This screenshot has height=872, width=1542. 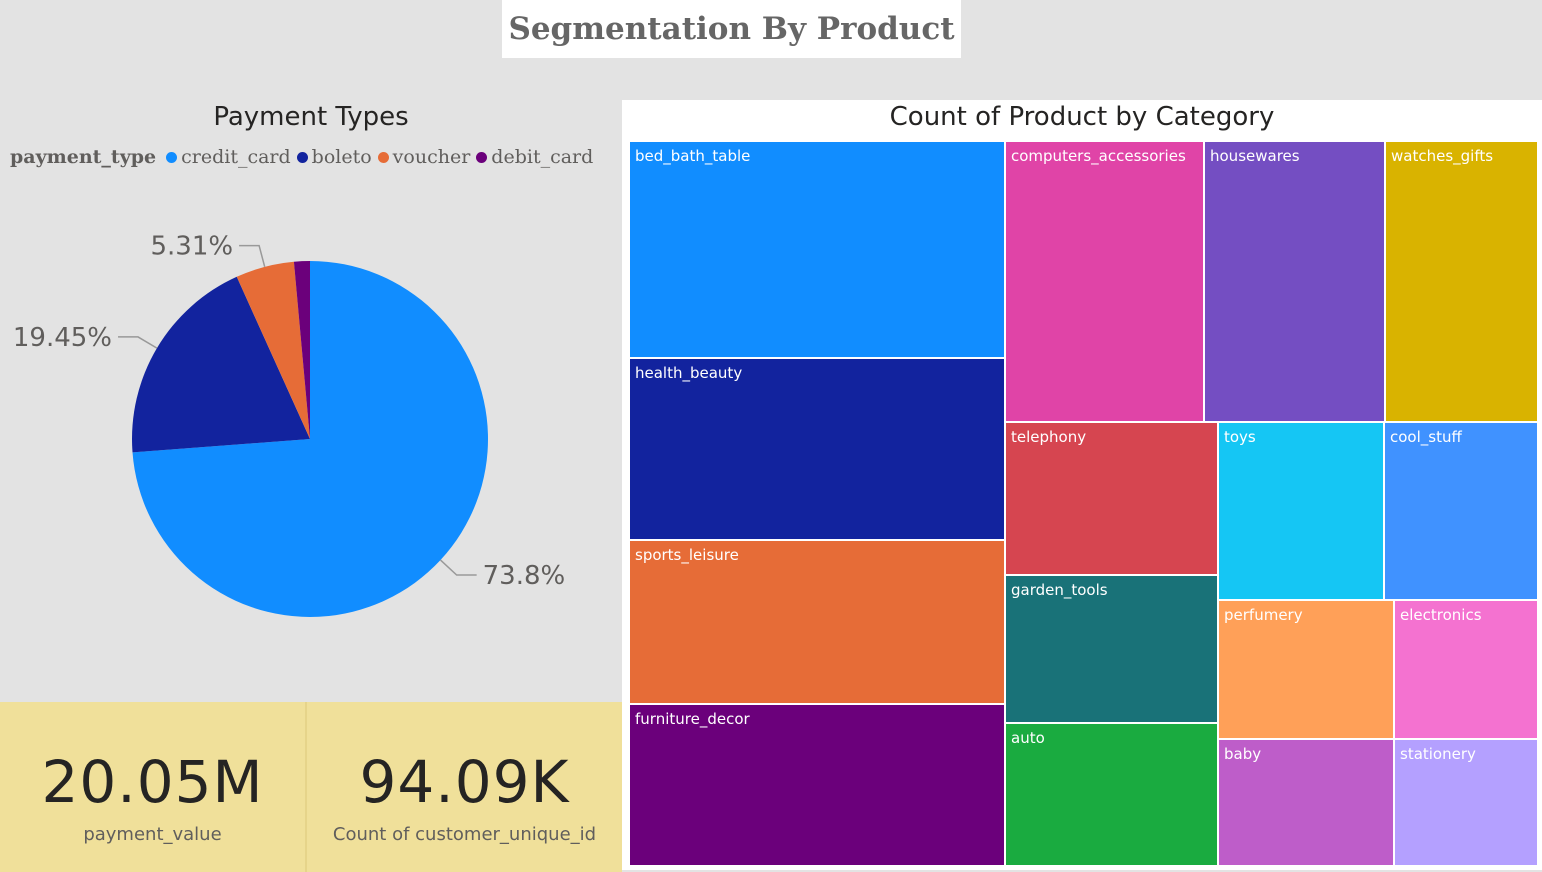 I want to click on legend-item-voucher: voucher, so click(x=424, y=157).